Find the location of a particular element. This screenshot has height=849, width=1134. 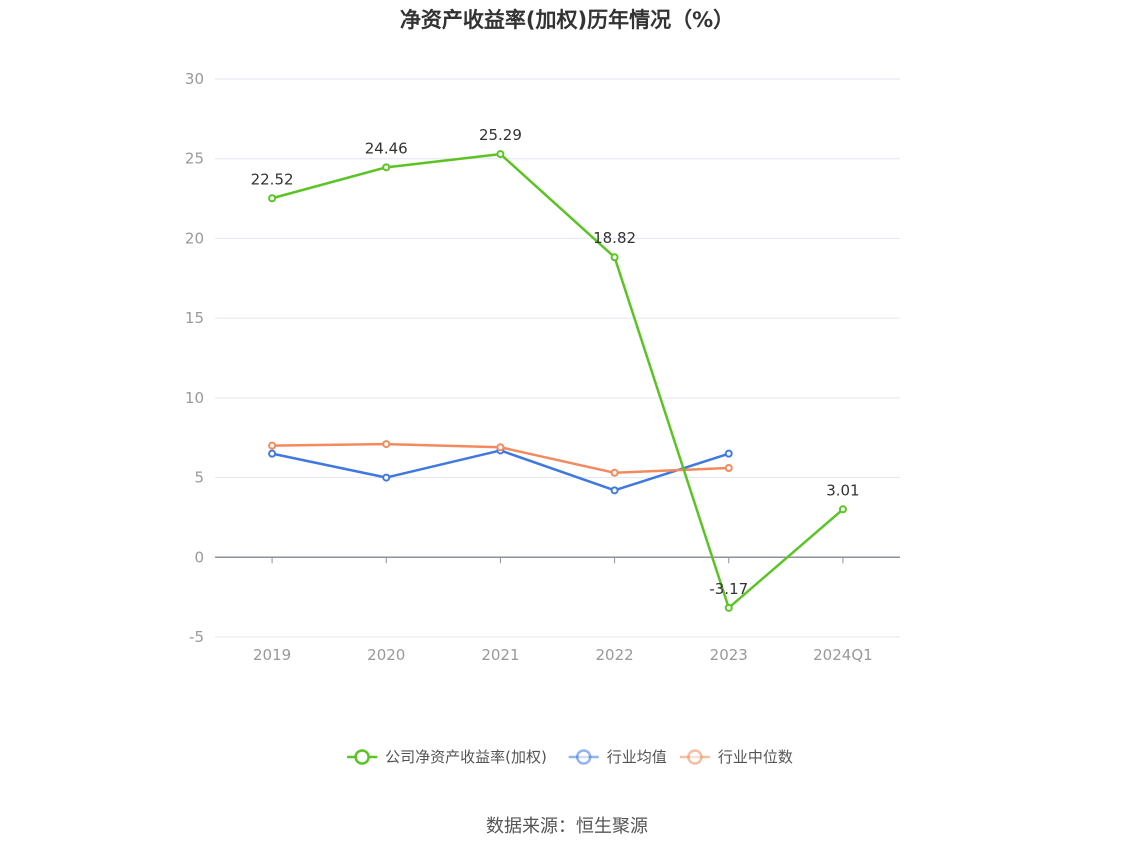

x-tick-label: 2019 is located at coordinates (272, 655).